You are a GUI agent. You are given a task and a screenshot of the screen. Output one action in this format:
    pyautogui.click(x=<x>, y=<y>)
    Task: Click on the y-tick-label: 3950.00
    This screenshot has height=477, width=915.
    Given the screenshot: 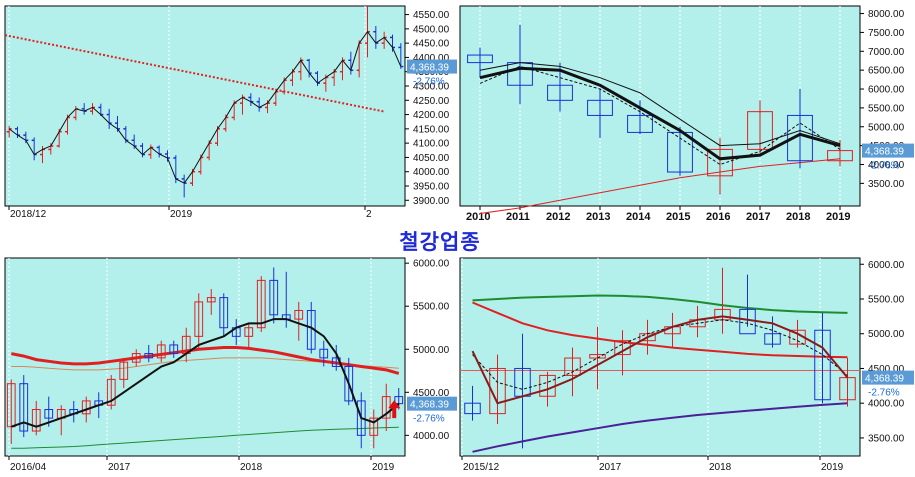 What is the action you would take?
    pyautogui.click(x=431, y=187)
    